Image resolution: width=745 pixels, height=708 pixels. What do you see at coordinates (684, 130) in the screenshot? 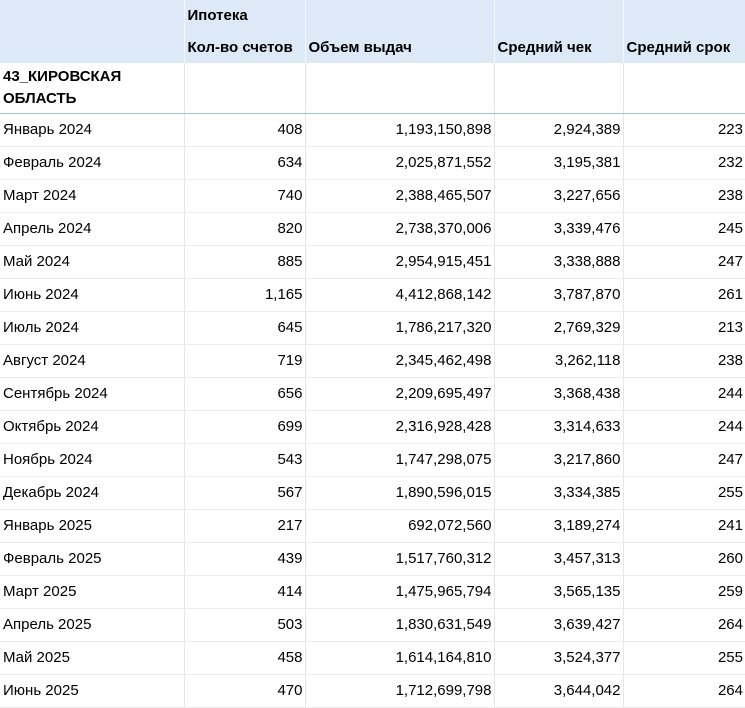
I see `avg-term-cell: 223` at bounding box center [684, 130].